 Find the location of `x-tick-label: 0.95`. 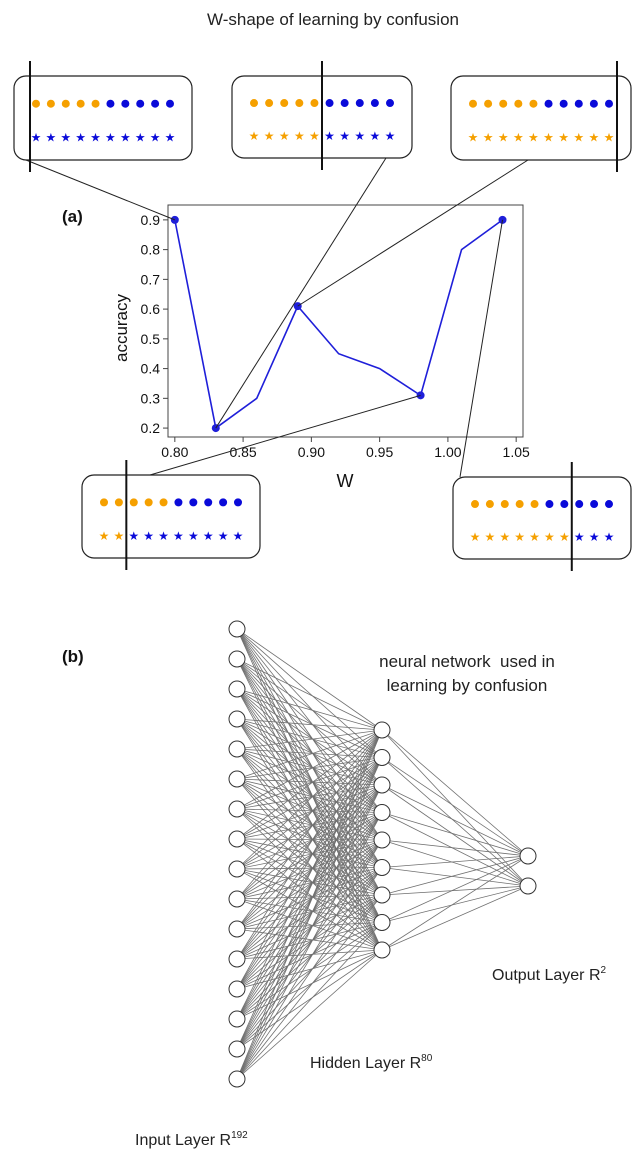

x-tick-label: 0.95 is located at coordinates (379, 452).